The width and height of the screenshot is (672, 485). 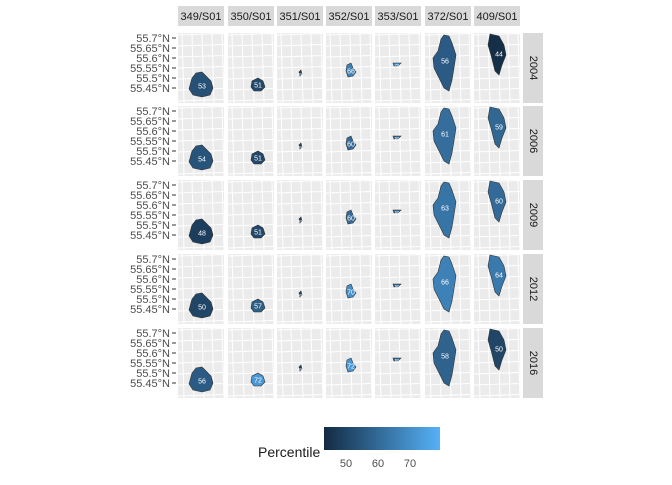 What do you see at coordinates (153, 226) in the screenshot?
I see `y-axis-tick-label: 55.5°N` at bounding box center [153, 226].